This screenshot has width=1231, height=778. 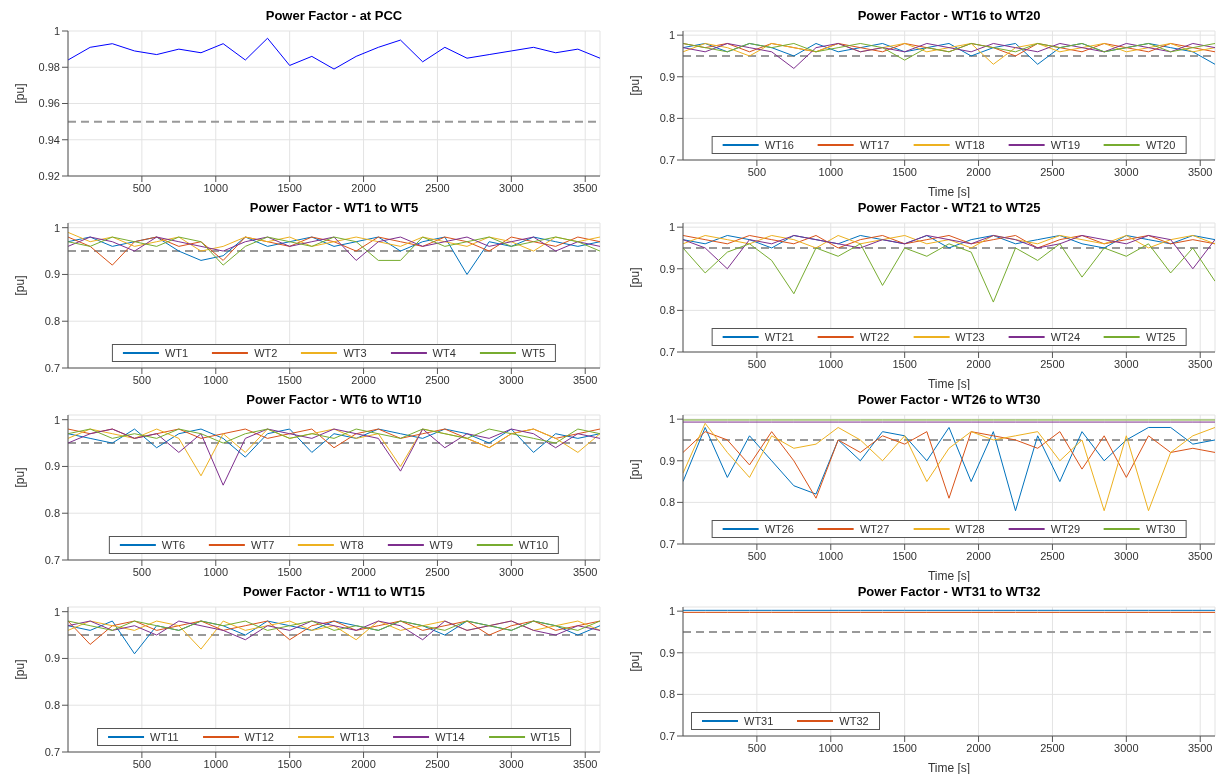 I want to click on legend-label: WT4, so click(x=444, y=353).